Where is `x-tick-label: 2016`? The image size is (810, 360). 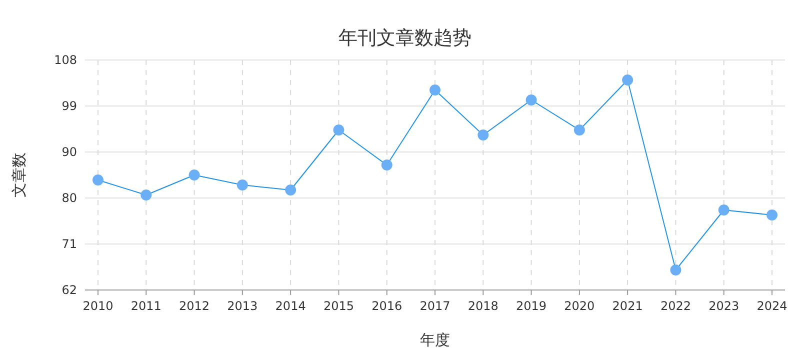
x-tick-label: 2016 is located at coordinates (387, 306).